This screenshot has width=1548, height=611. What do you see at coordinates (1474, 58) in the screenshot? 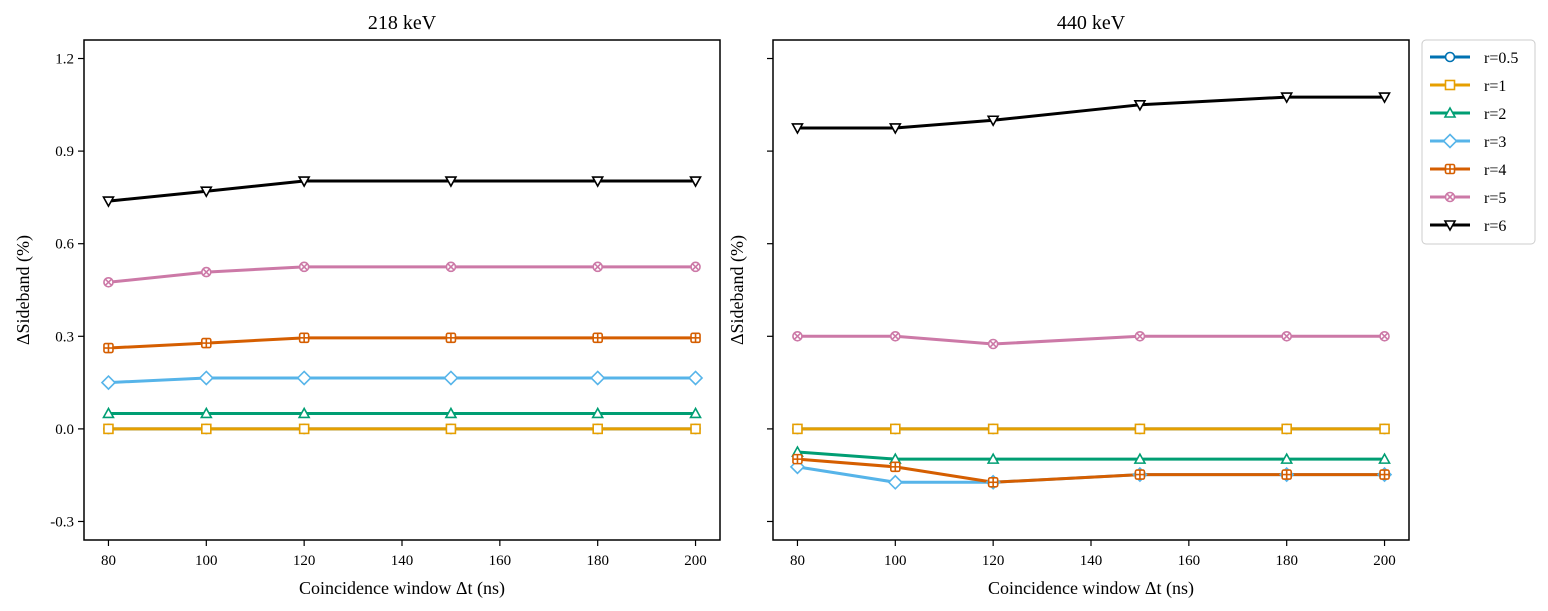
I see `legend-entry-r-0-5: r=0.5` at bounding box center [1474, 58].